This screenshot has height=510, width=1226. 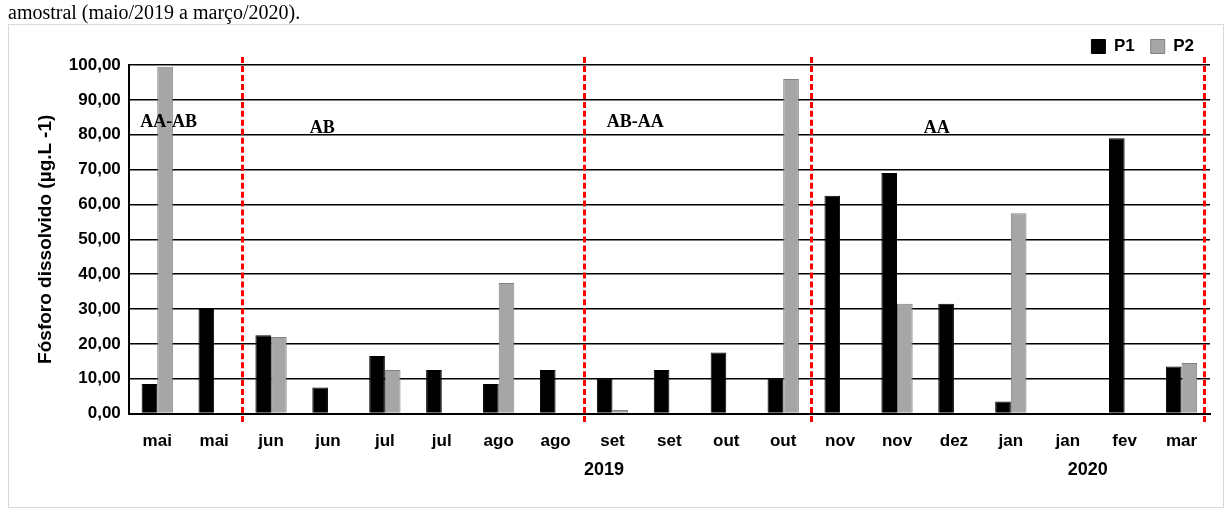 I want to click on y-tick-label: 60,00, so click(x=99, y=204).